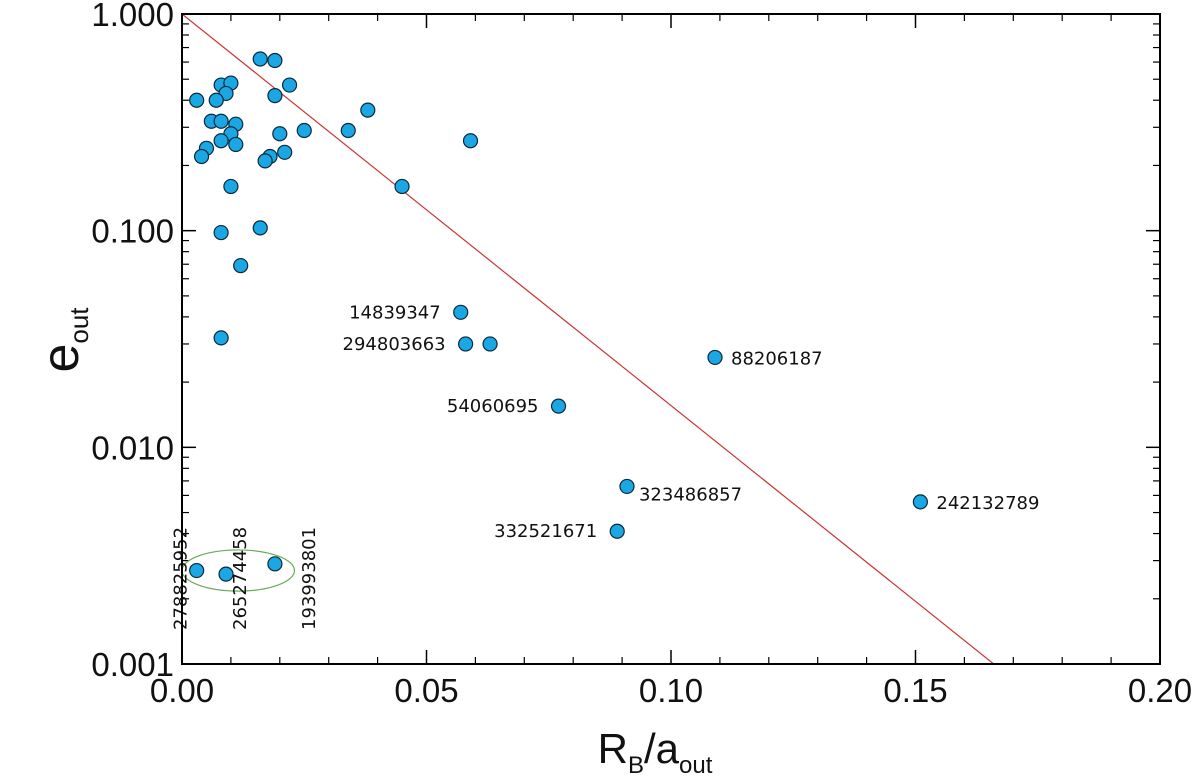  What do you see at coordinates (777, 358) in the screenshot?
I see `point-label: 88206187` at bounding box center [777, 358].